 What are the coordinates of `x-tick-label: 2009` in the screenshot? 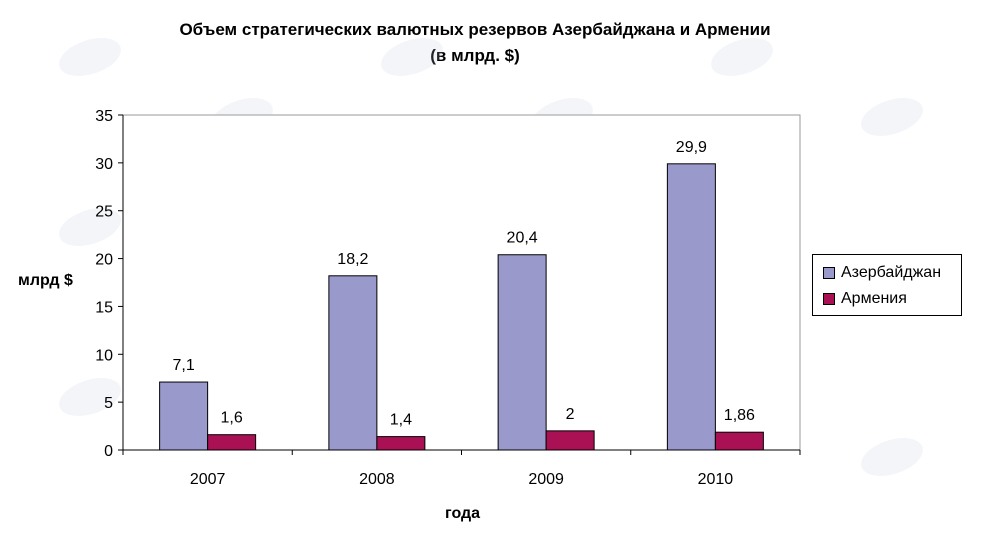 It's located at (546, 479).